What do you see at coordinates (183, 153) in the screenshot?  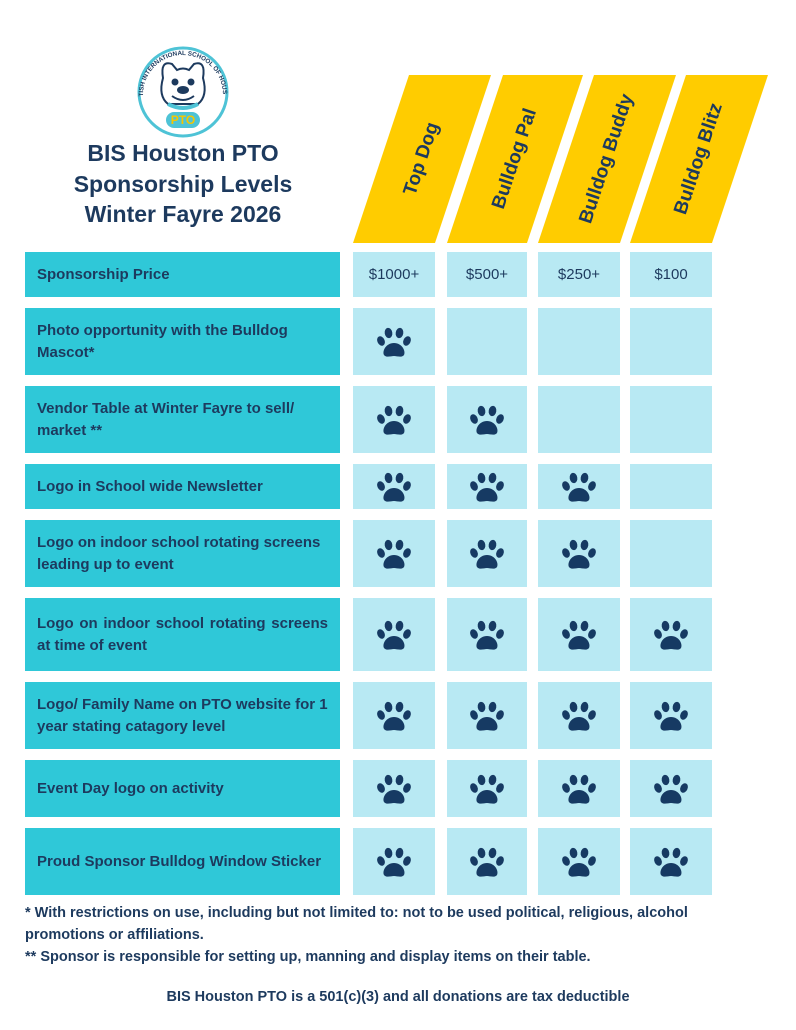 I see `title-line: BIS Houston PTO` at bounding box center [183, 153].